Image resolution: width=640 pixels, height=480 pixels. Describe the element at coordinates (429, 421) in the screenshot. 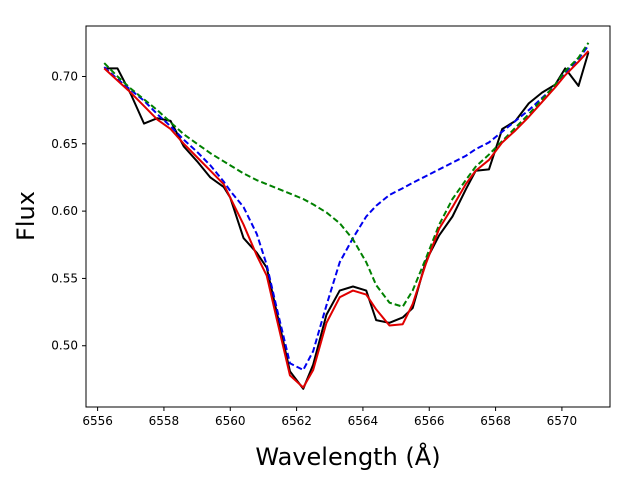

I see `x-tick-label: 6566` at that location.